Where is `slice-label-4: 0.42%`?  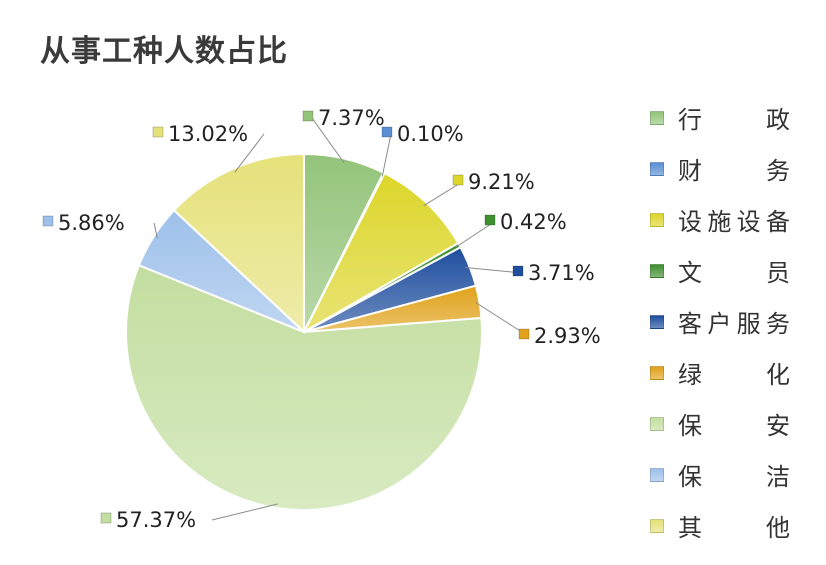 slice-label-4: 0.42% is located at coordinates (533, 222).